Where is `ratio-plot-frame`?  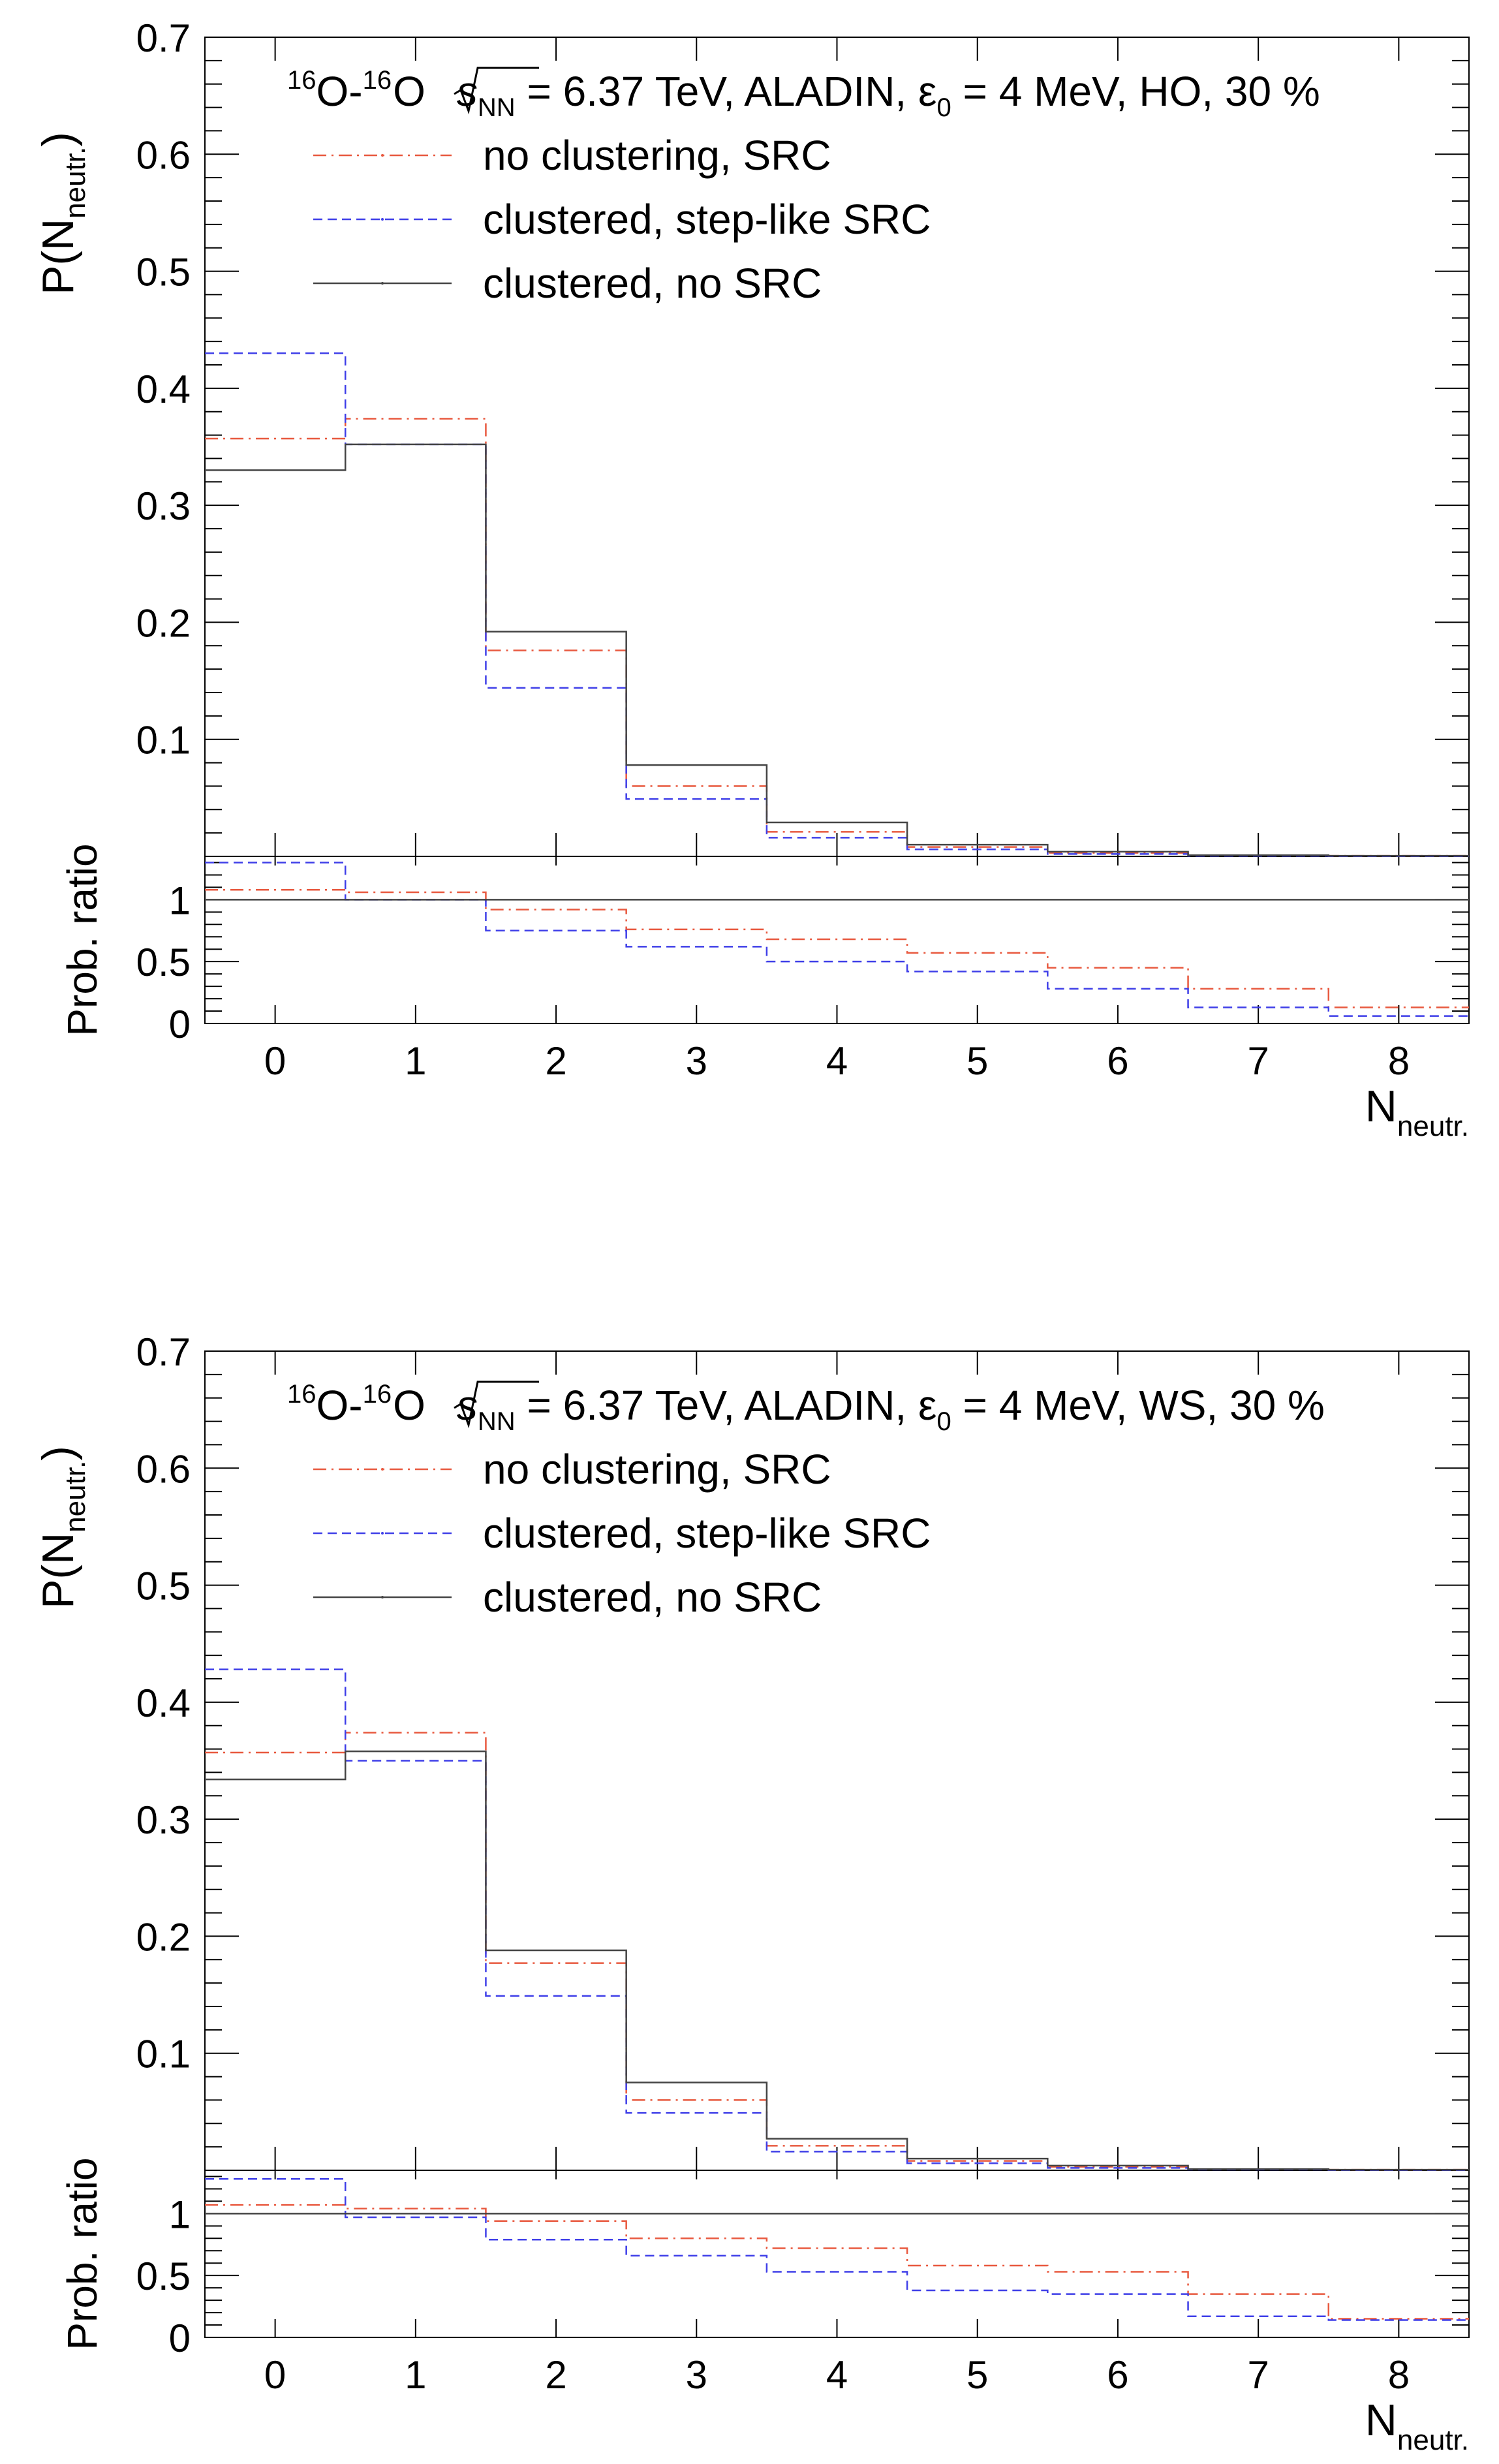
ratio-plot-frame is located at coordinates (837, 2254).